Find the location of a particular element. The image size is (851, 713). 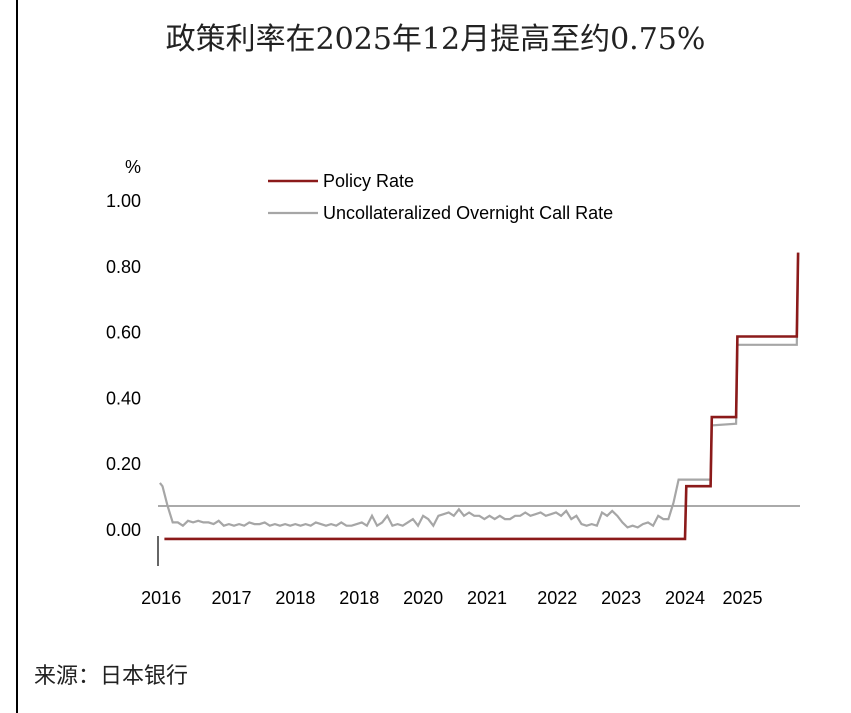

y-tick-label: 0.40 is located at coordinates (123, 398).